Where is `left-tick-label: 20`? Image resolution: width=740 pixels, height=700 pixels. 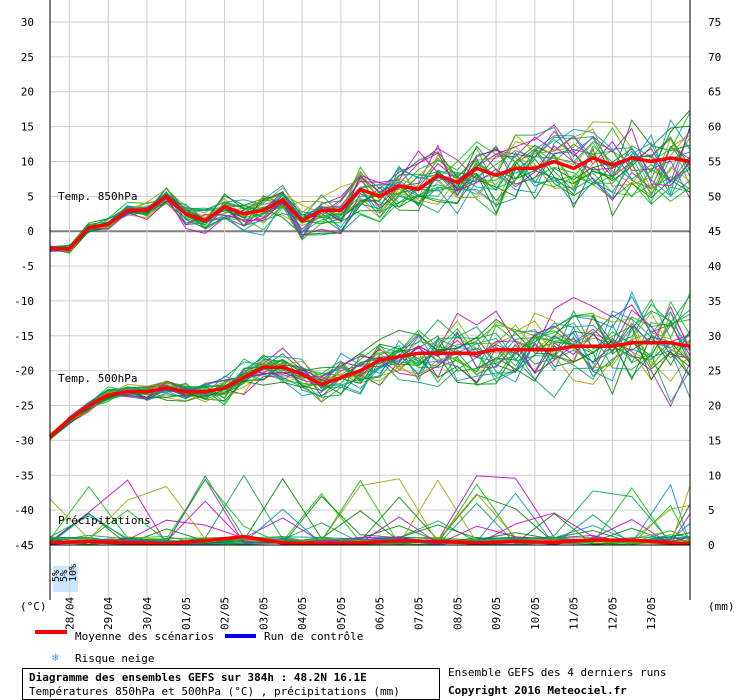 left-tick-label: 20 is located at coordinates (27, 92).